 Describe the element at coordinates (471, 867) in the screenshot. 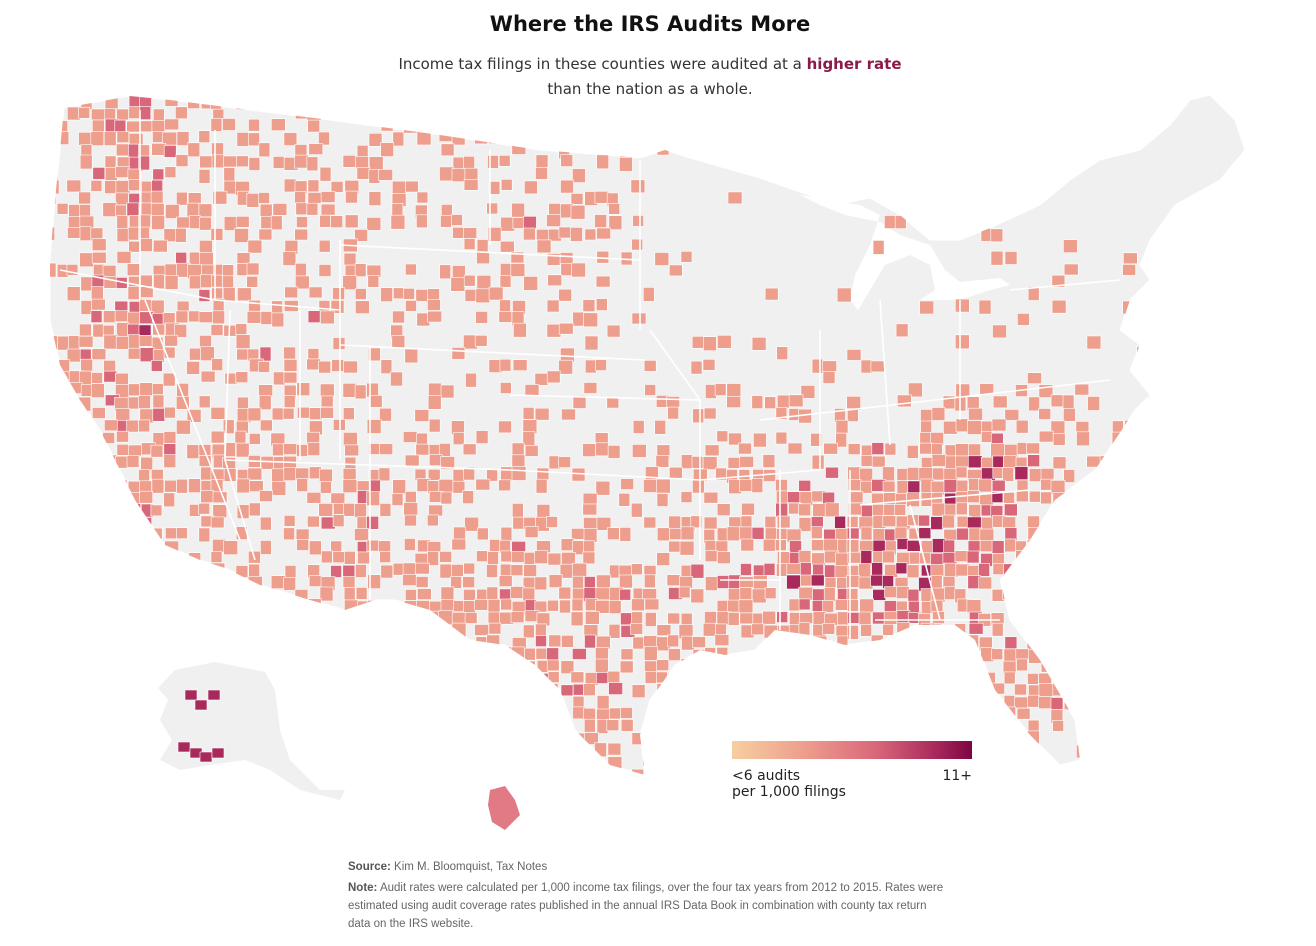

I see `source-text: Kim M. Bloomquist, Tax Notes` at that location.